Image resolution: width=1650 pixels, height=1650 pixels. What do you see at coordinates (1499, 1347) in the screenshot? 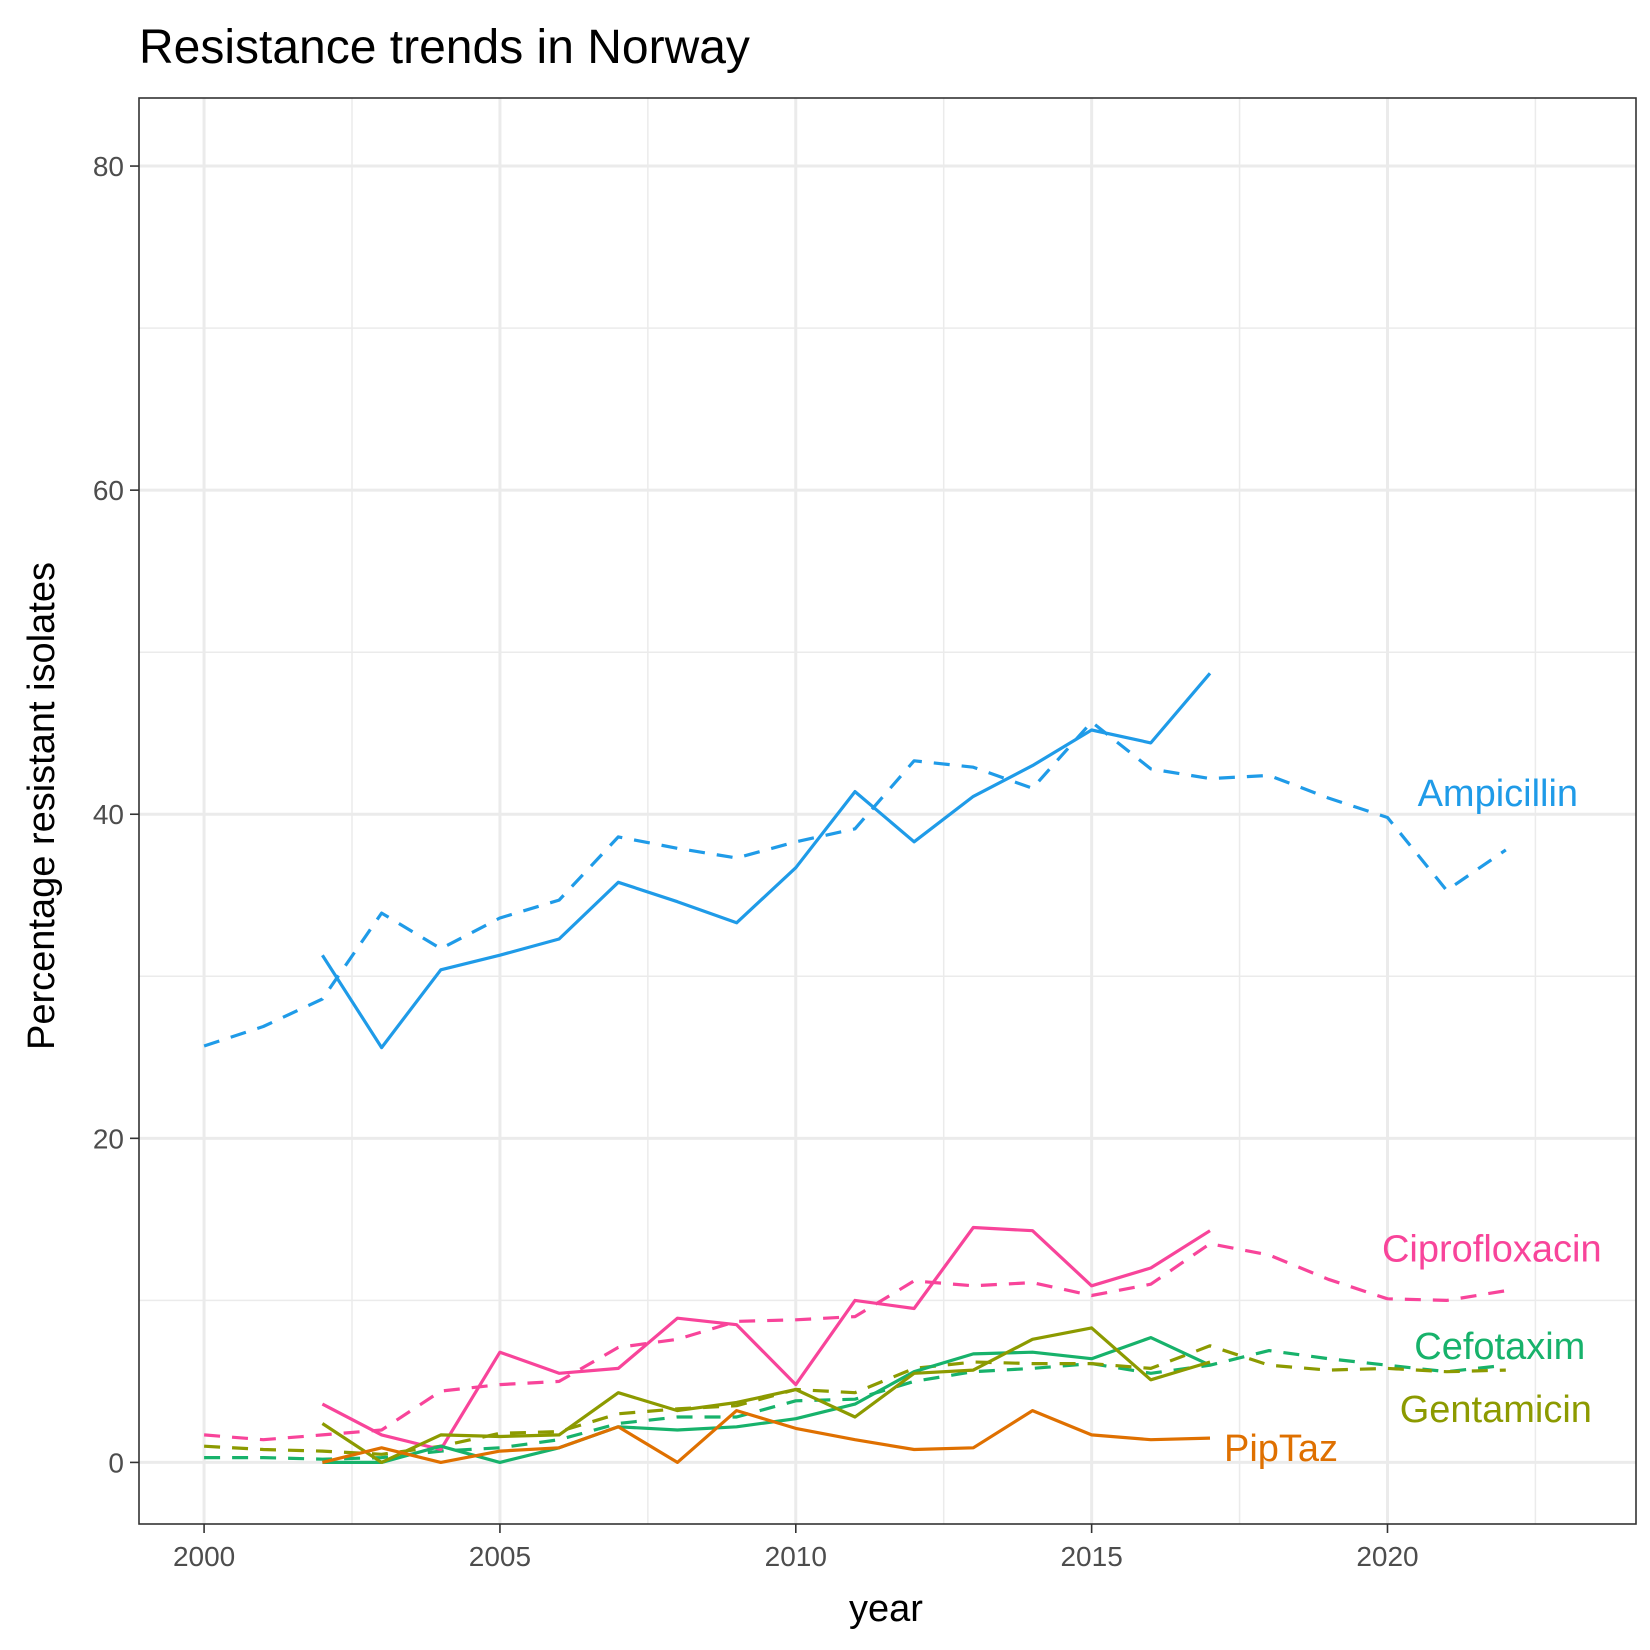
I see `series-label-cefotaxim: Cefotaxim` at bounding box center [1499, 1347].